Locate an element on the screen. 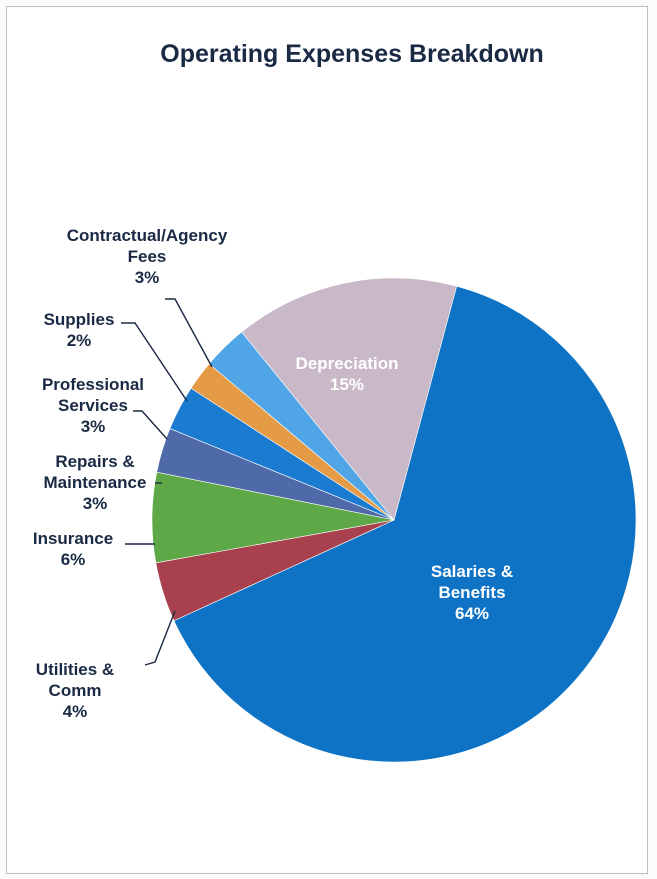 This screenshot has height=879, width=657. slice-name-label: Salaries & is located at coordinates (472, 571).